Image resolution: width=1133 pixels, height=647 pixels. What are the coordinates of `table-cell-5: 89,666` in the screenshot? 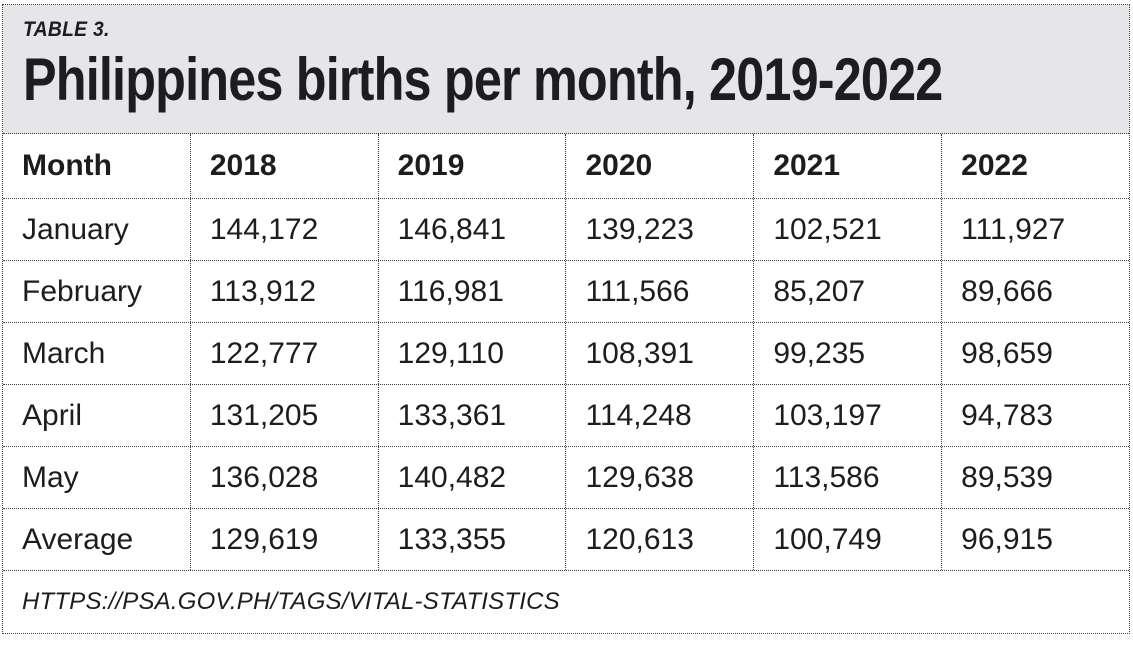 It's located at (1035, 291).